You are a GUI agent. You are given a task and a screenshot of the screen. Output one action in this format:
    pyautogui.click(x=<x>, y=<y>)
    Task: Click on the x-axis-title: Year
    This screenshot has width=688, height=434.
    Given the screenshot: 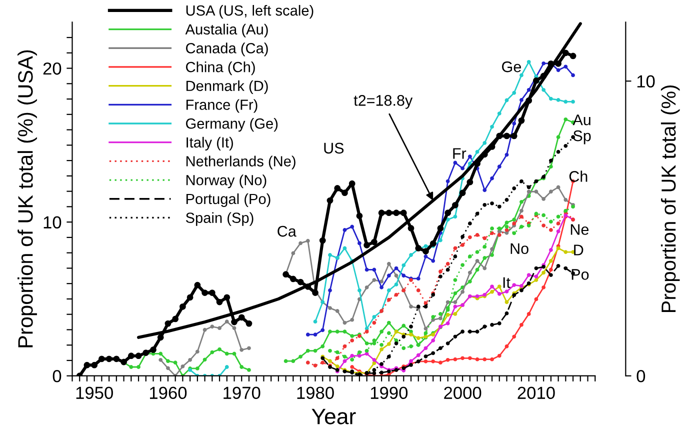 What is the action you would take?
    pyautogui.click(x=334, y=416)
    